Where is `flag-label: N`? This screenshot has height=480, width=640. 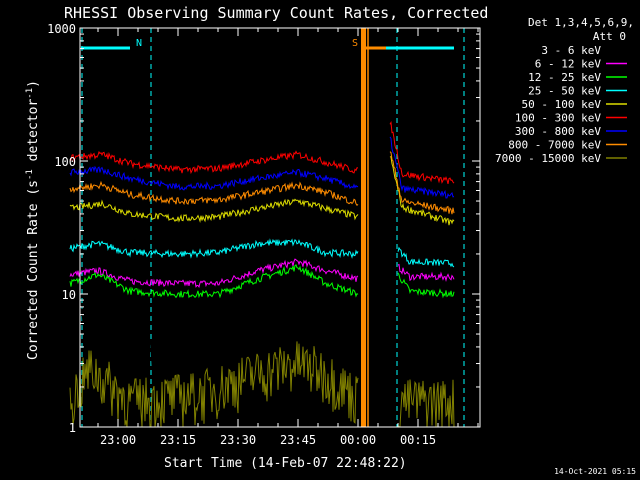
flag-label: N is located at coordinates (139, 43).